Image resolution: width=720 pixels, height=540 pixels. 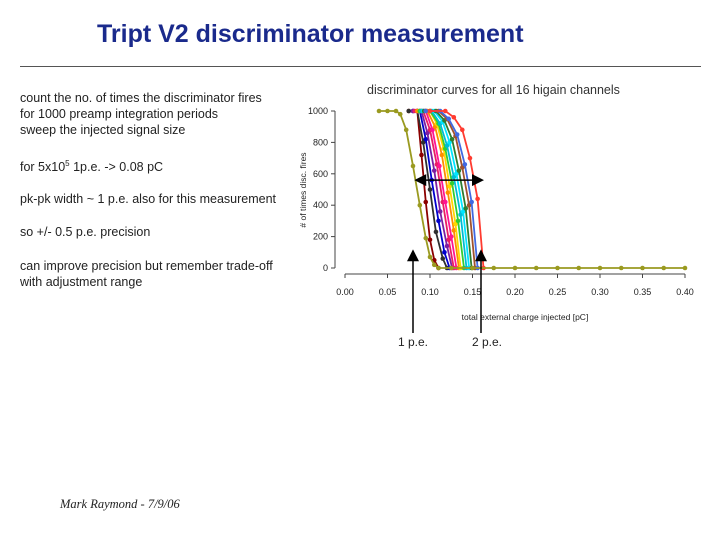 I want to click on y-tick-label: 800, so click(x=320, y=142).